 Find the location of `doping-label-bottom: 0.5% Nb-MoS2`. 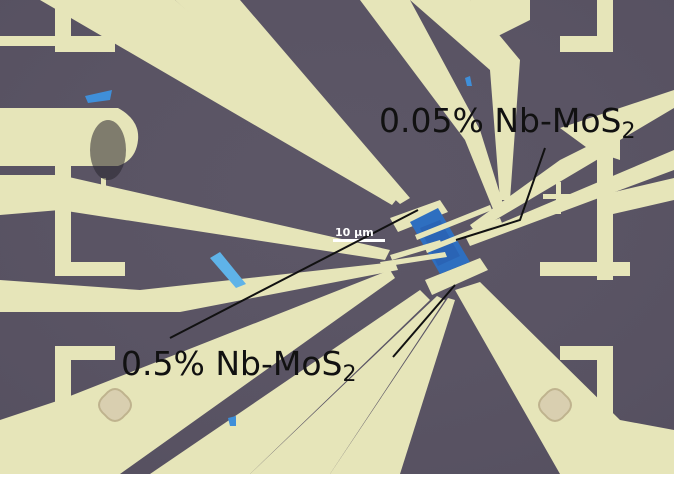

doping-label-bottom: 0.5% Nb-MoS2 is located at coordinates (238, 366).